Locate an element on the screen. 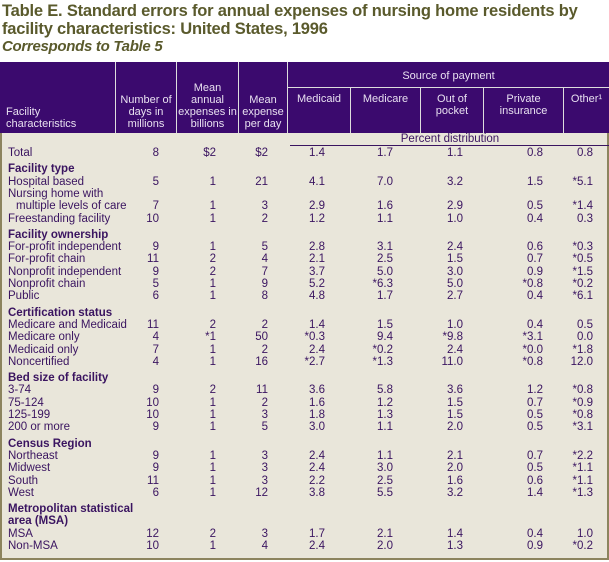  cell-out-of-pocket: 2.7 is located at coordinates (455, 296).